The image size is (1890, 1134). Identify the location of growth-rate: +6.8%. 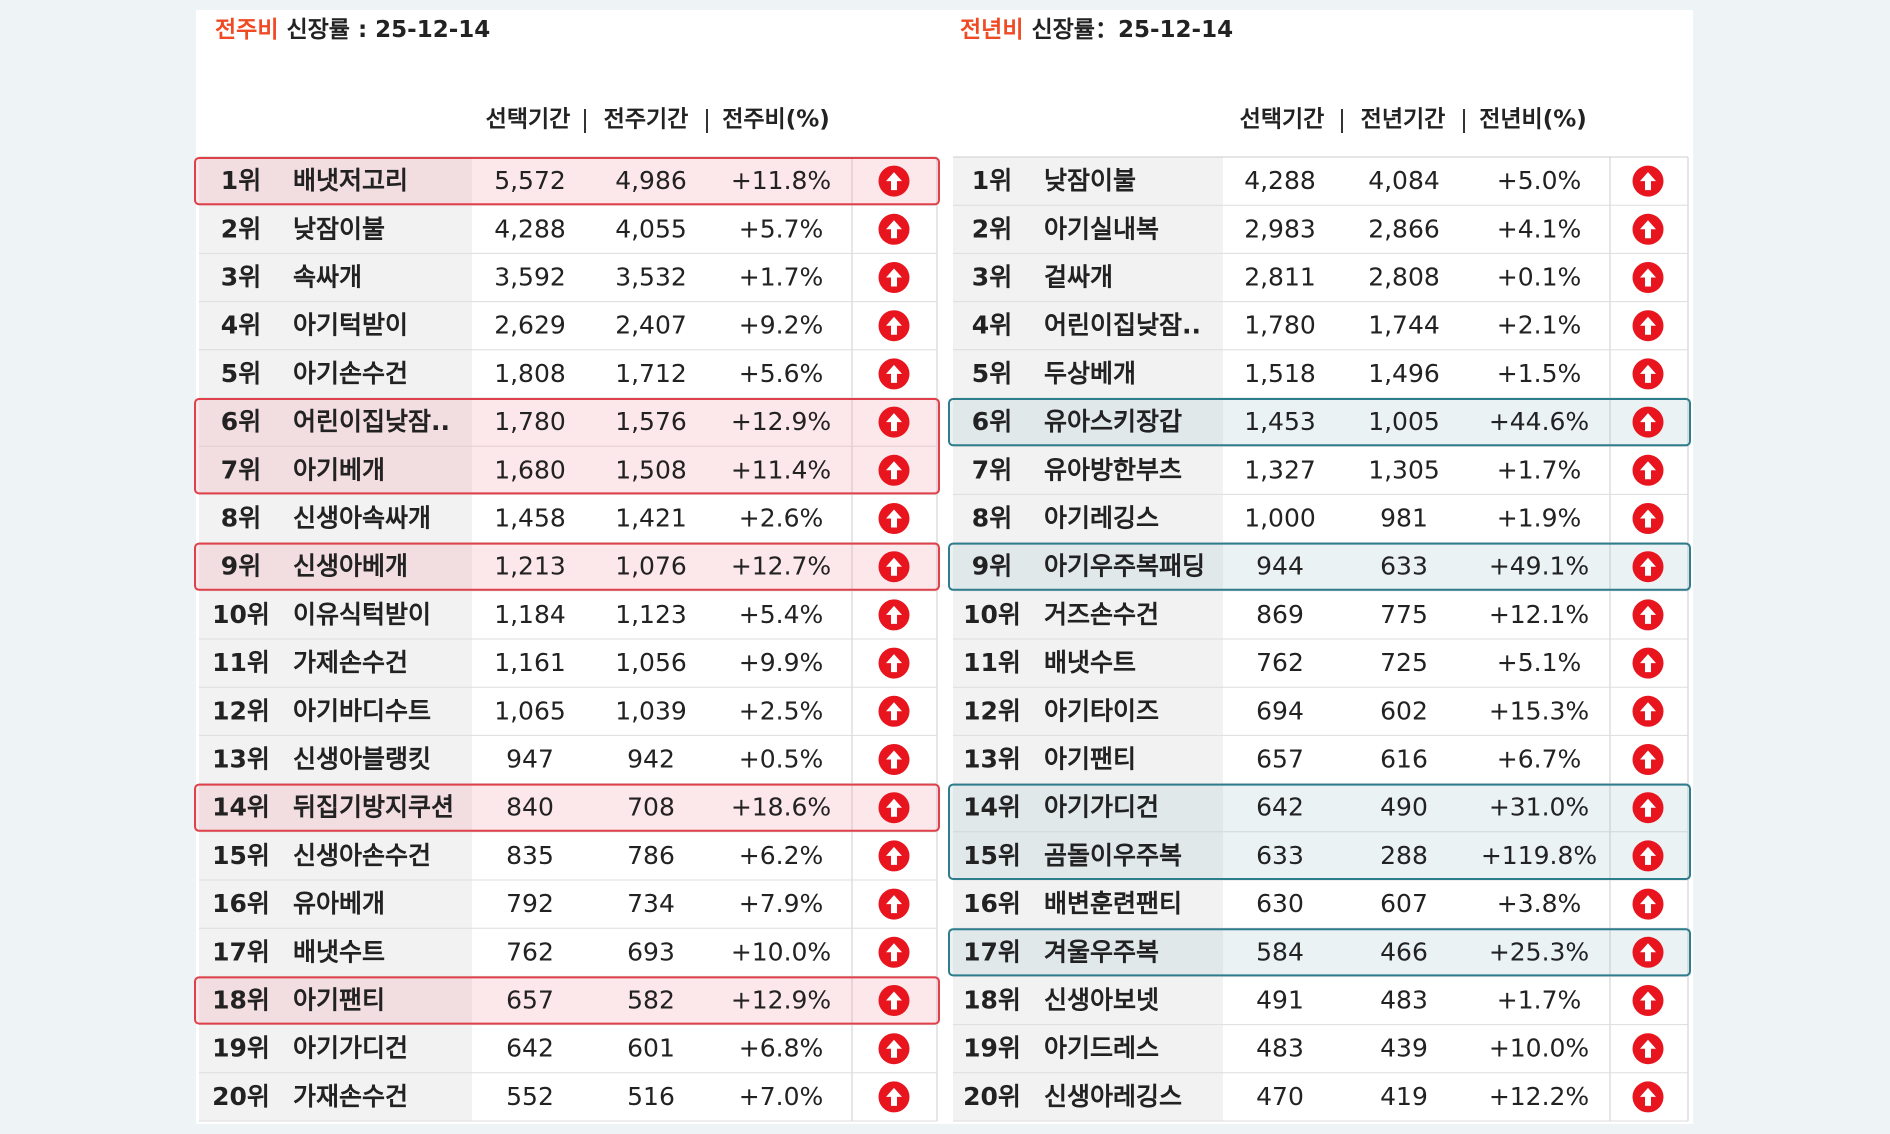
(781, 1048).